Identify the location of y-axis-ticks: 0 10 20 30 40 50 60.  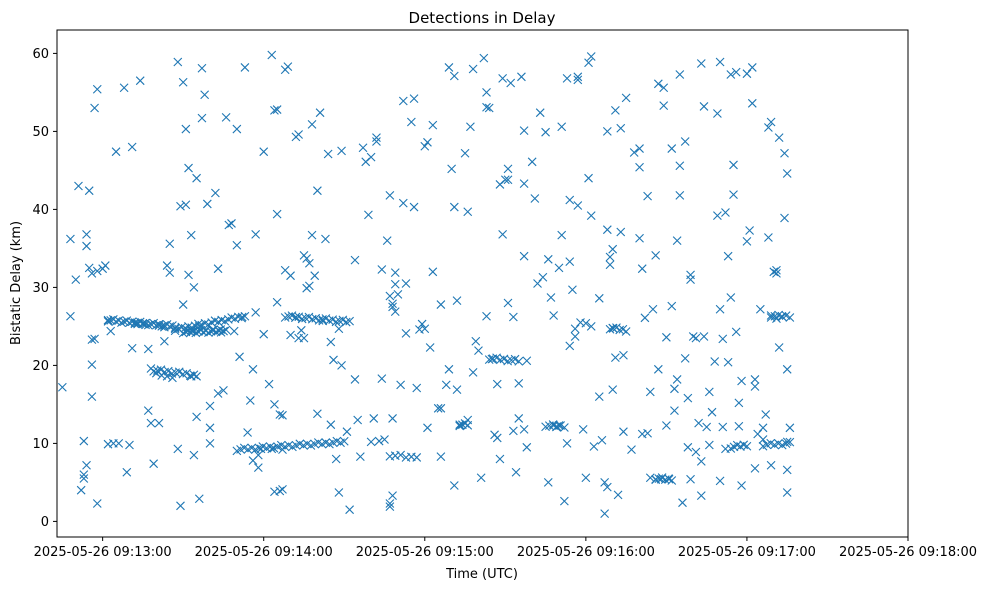
(44, 288).